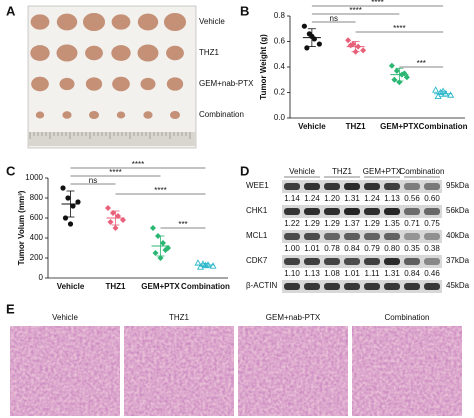 Image resolution: width=474 pixels, height=418 pixels. What do you see at coordinates (458, 260) in the screenshot?
I see `kda-label: 37kDa` at bounding box center [458, 260].